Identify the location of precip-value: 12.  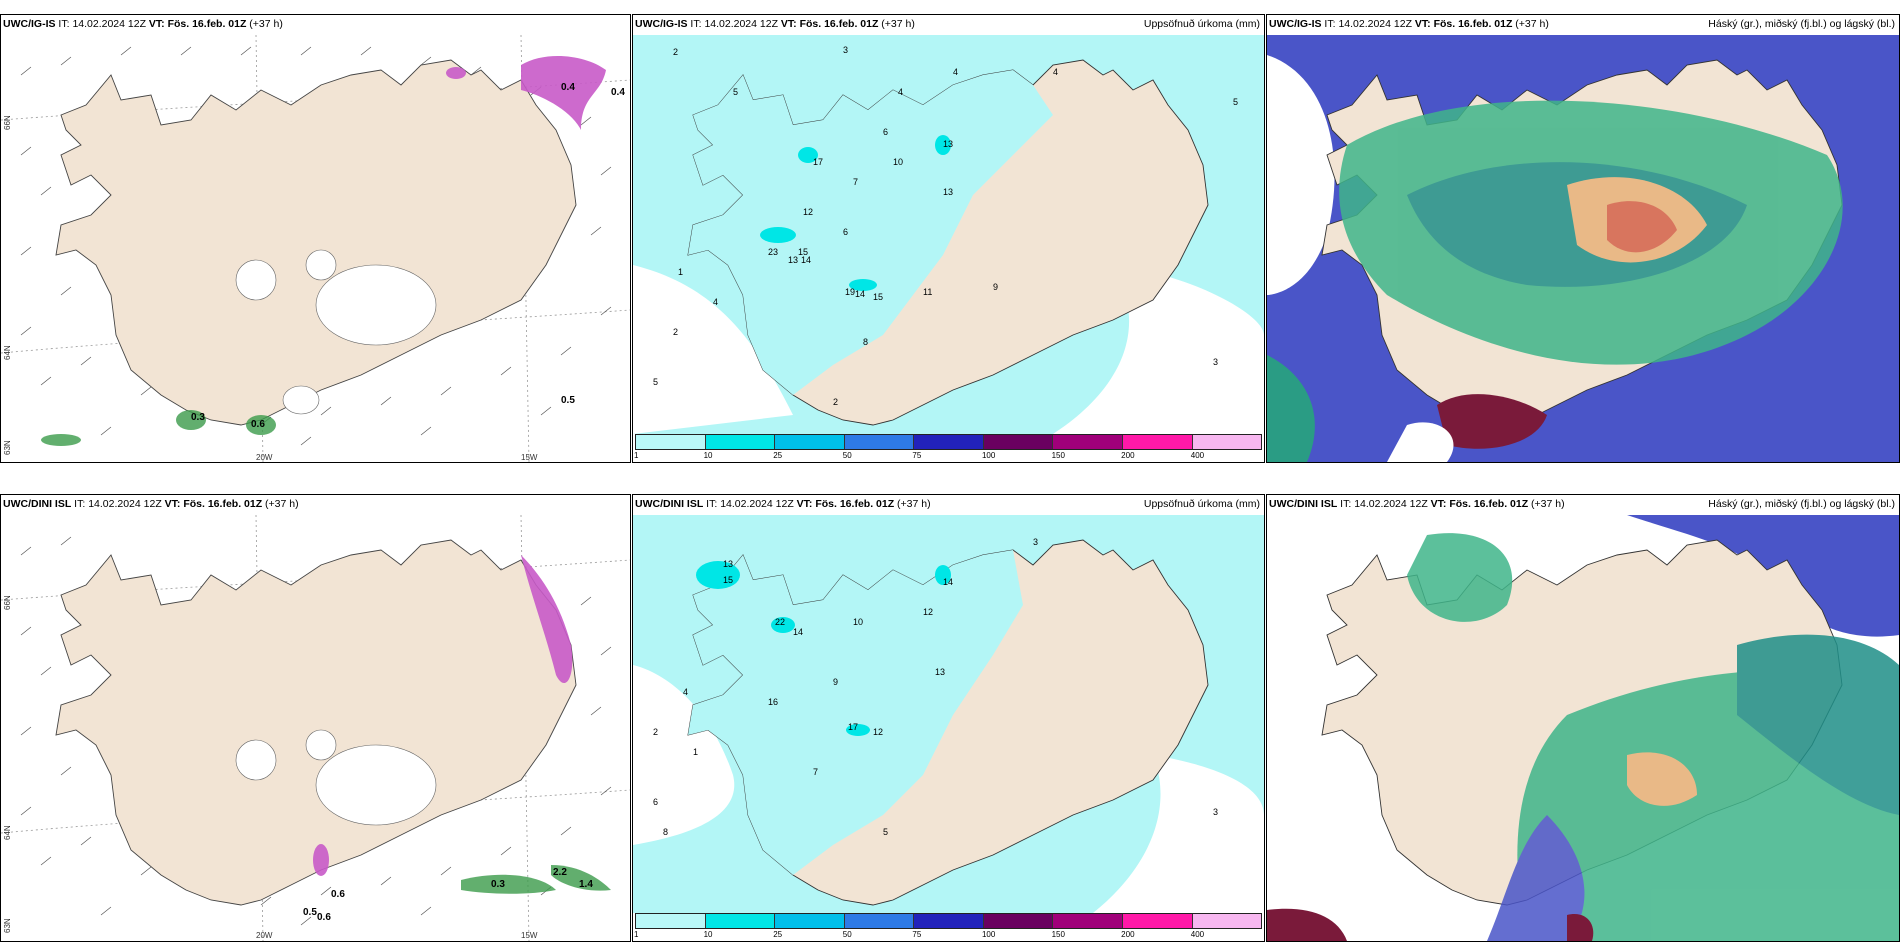
(928, 612).